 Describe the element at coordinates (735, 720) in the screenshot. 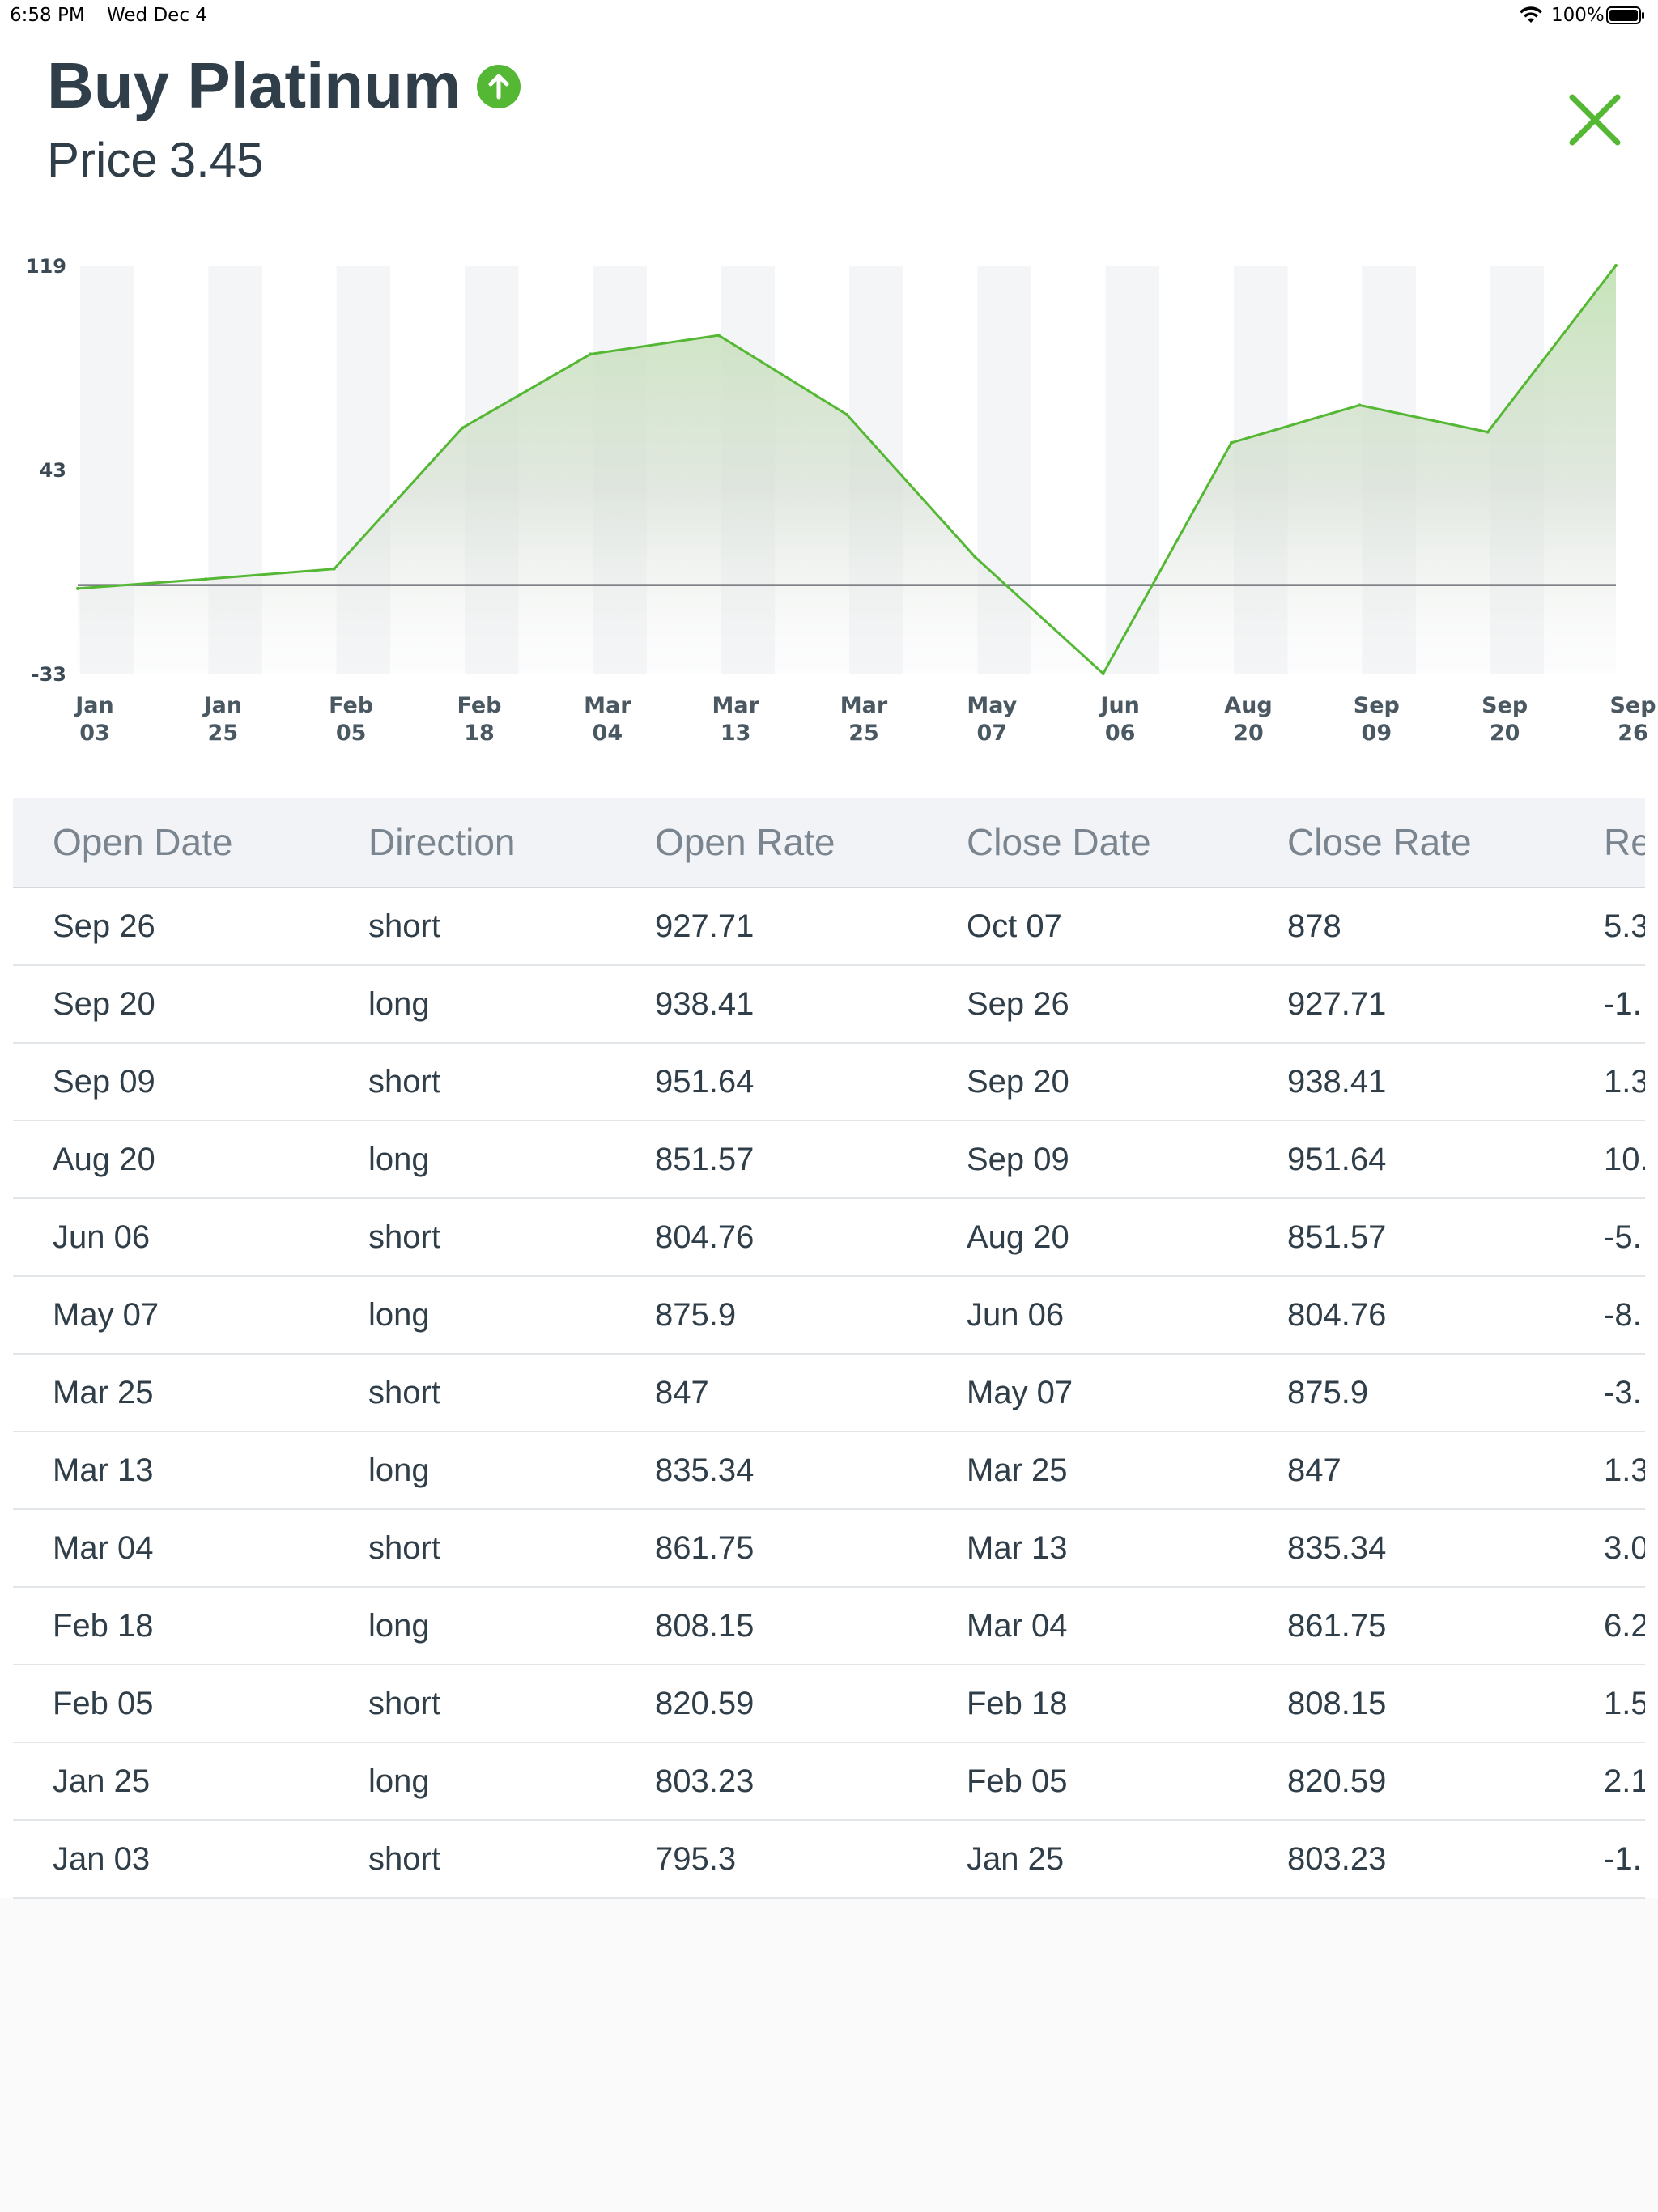

I see `x-tick-label: Mar 13` at that location.